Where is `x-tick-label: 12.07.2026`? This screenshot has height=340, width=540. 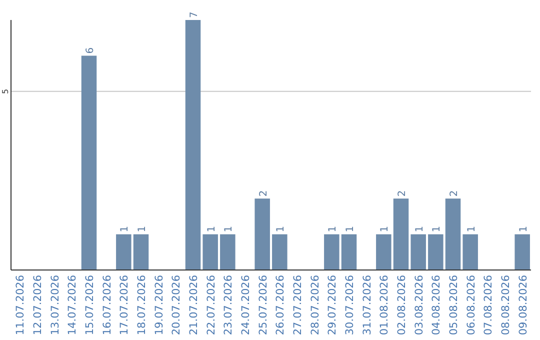 x-tick-label: 12.07.2026 is located at coordinates (38, 305).